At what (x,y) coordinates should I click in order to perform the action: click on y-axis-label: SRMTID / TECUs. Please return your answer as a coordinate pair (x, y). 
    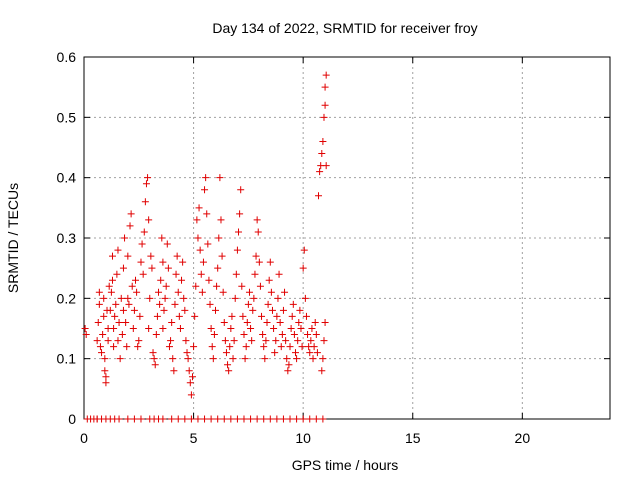
    Looking at the image, I should click on (13, 238).